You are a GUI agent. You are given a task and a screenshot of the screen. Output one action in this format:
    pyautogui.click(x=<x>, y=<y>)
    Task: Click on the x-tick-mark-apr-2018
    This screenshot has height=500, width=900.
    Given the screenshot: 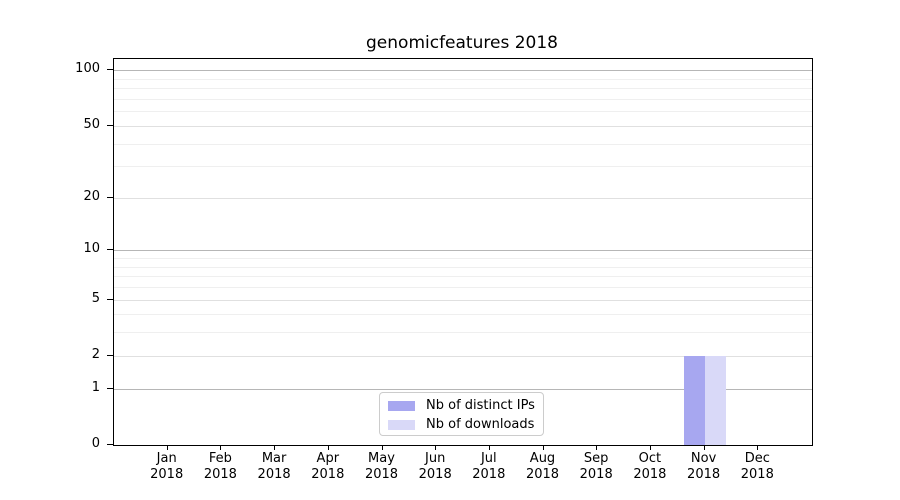 What is the action you would take?
    pyautogui.click(x=328, y=447)
    